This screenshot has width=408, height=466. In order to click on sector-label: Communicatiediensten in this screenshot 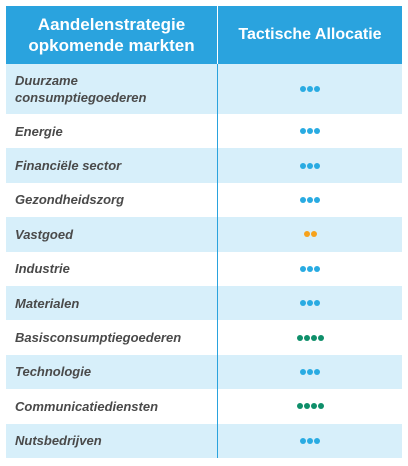, I will do `click(112, 406)`.